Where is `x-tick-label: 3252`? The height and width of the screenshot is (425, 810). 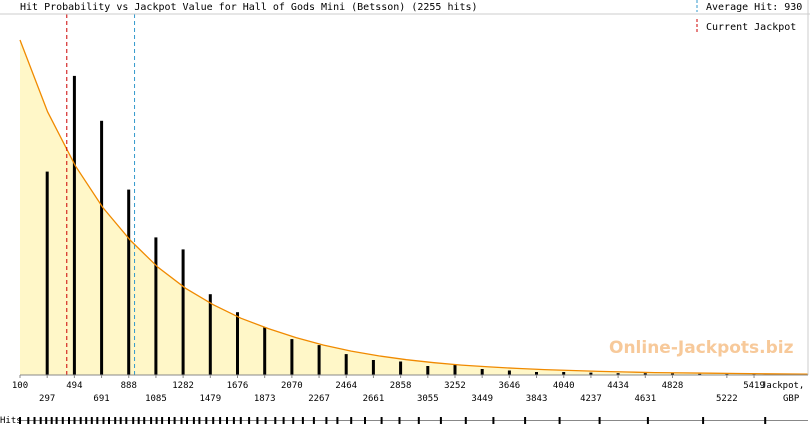
x-tick-label: 3252 is located at coordinates (455, 386).